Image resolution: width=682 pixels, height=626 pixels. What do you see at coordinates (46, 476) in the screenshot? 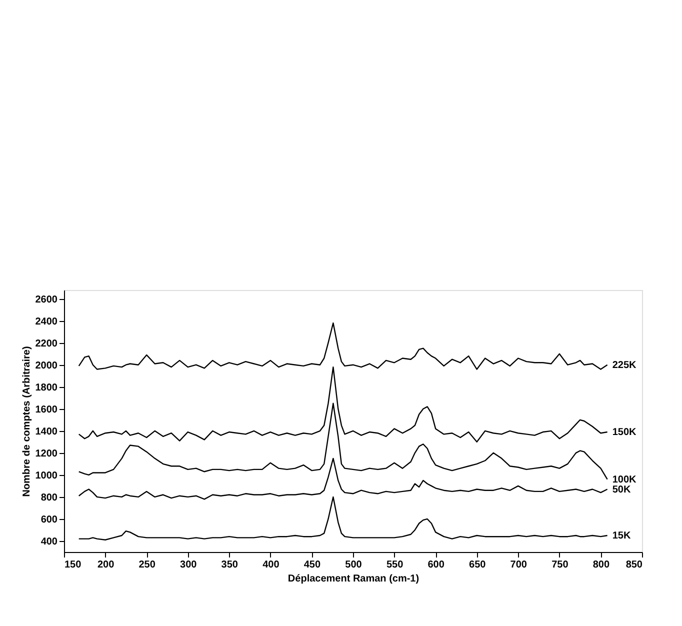
I see `y-tick-label: 1000` at bounding box center [46, 476].